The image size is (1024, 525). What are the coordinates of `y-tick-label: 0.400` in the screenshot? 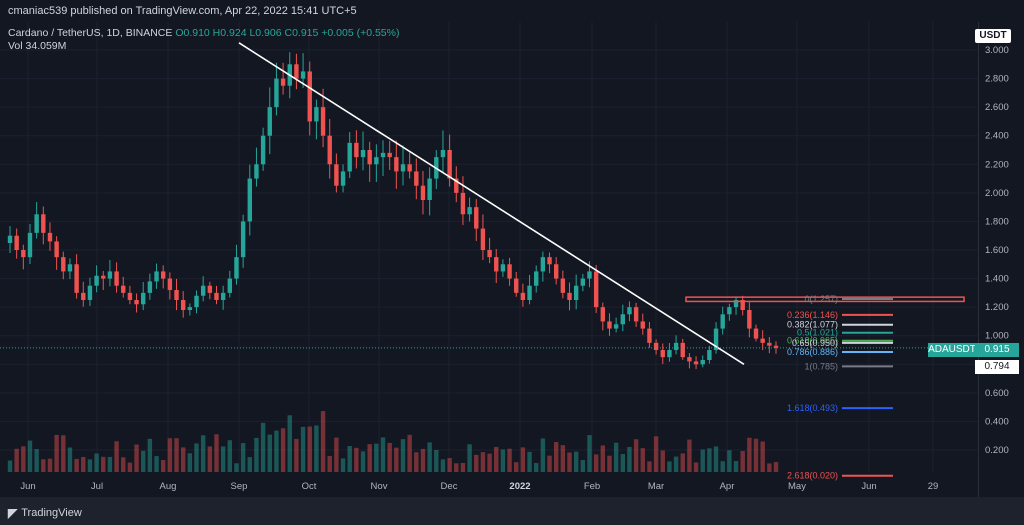 It's located at (997, 421).